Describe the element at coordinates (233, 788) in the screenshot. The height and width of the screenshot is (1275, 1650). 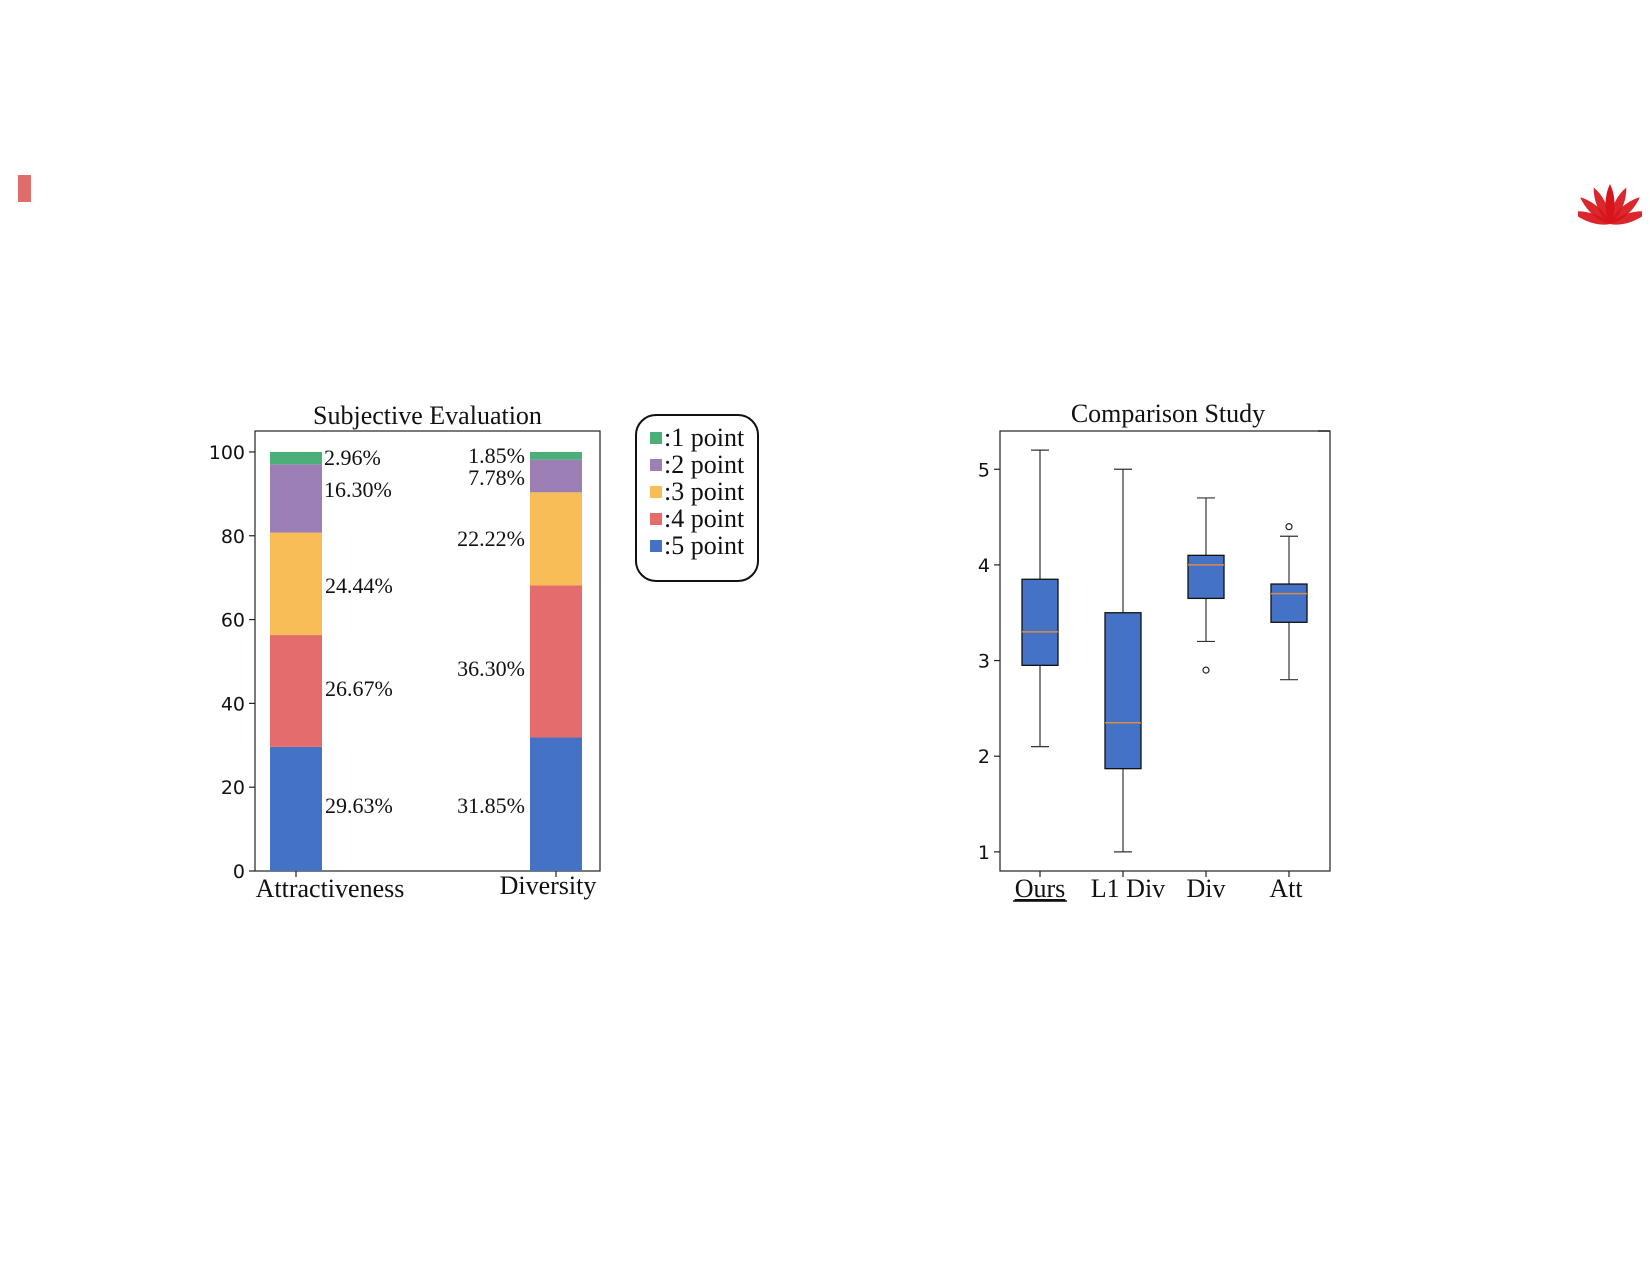
I see `y-tick-label: 20` at that location.